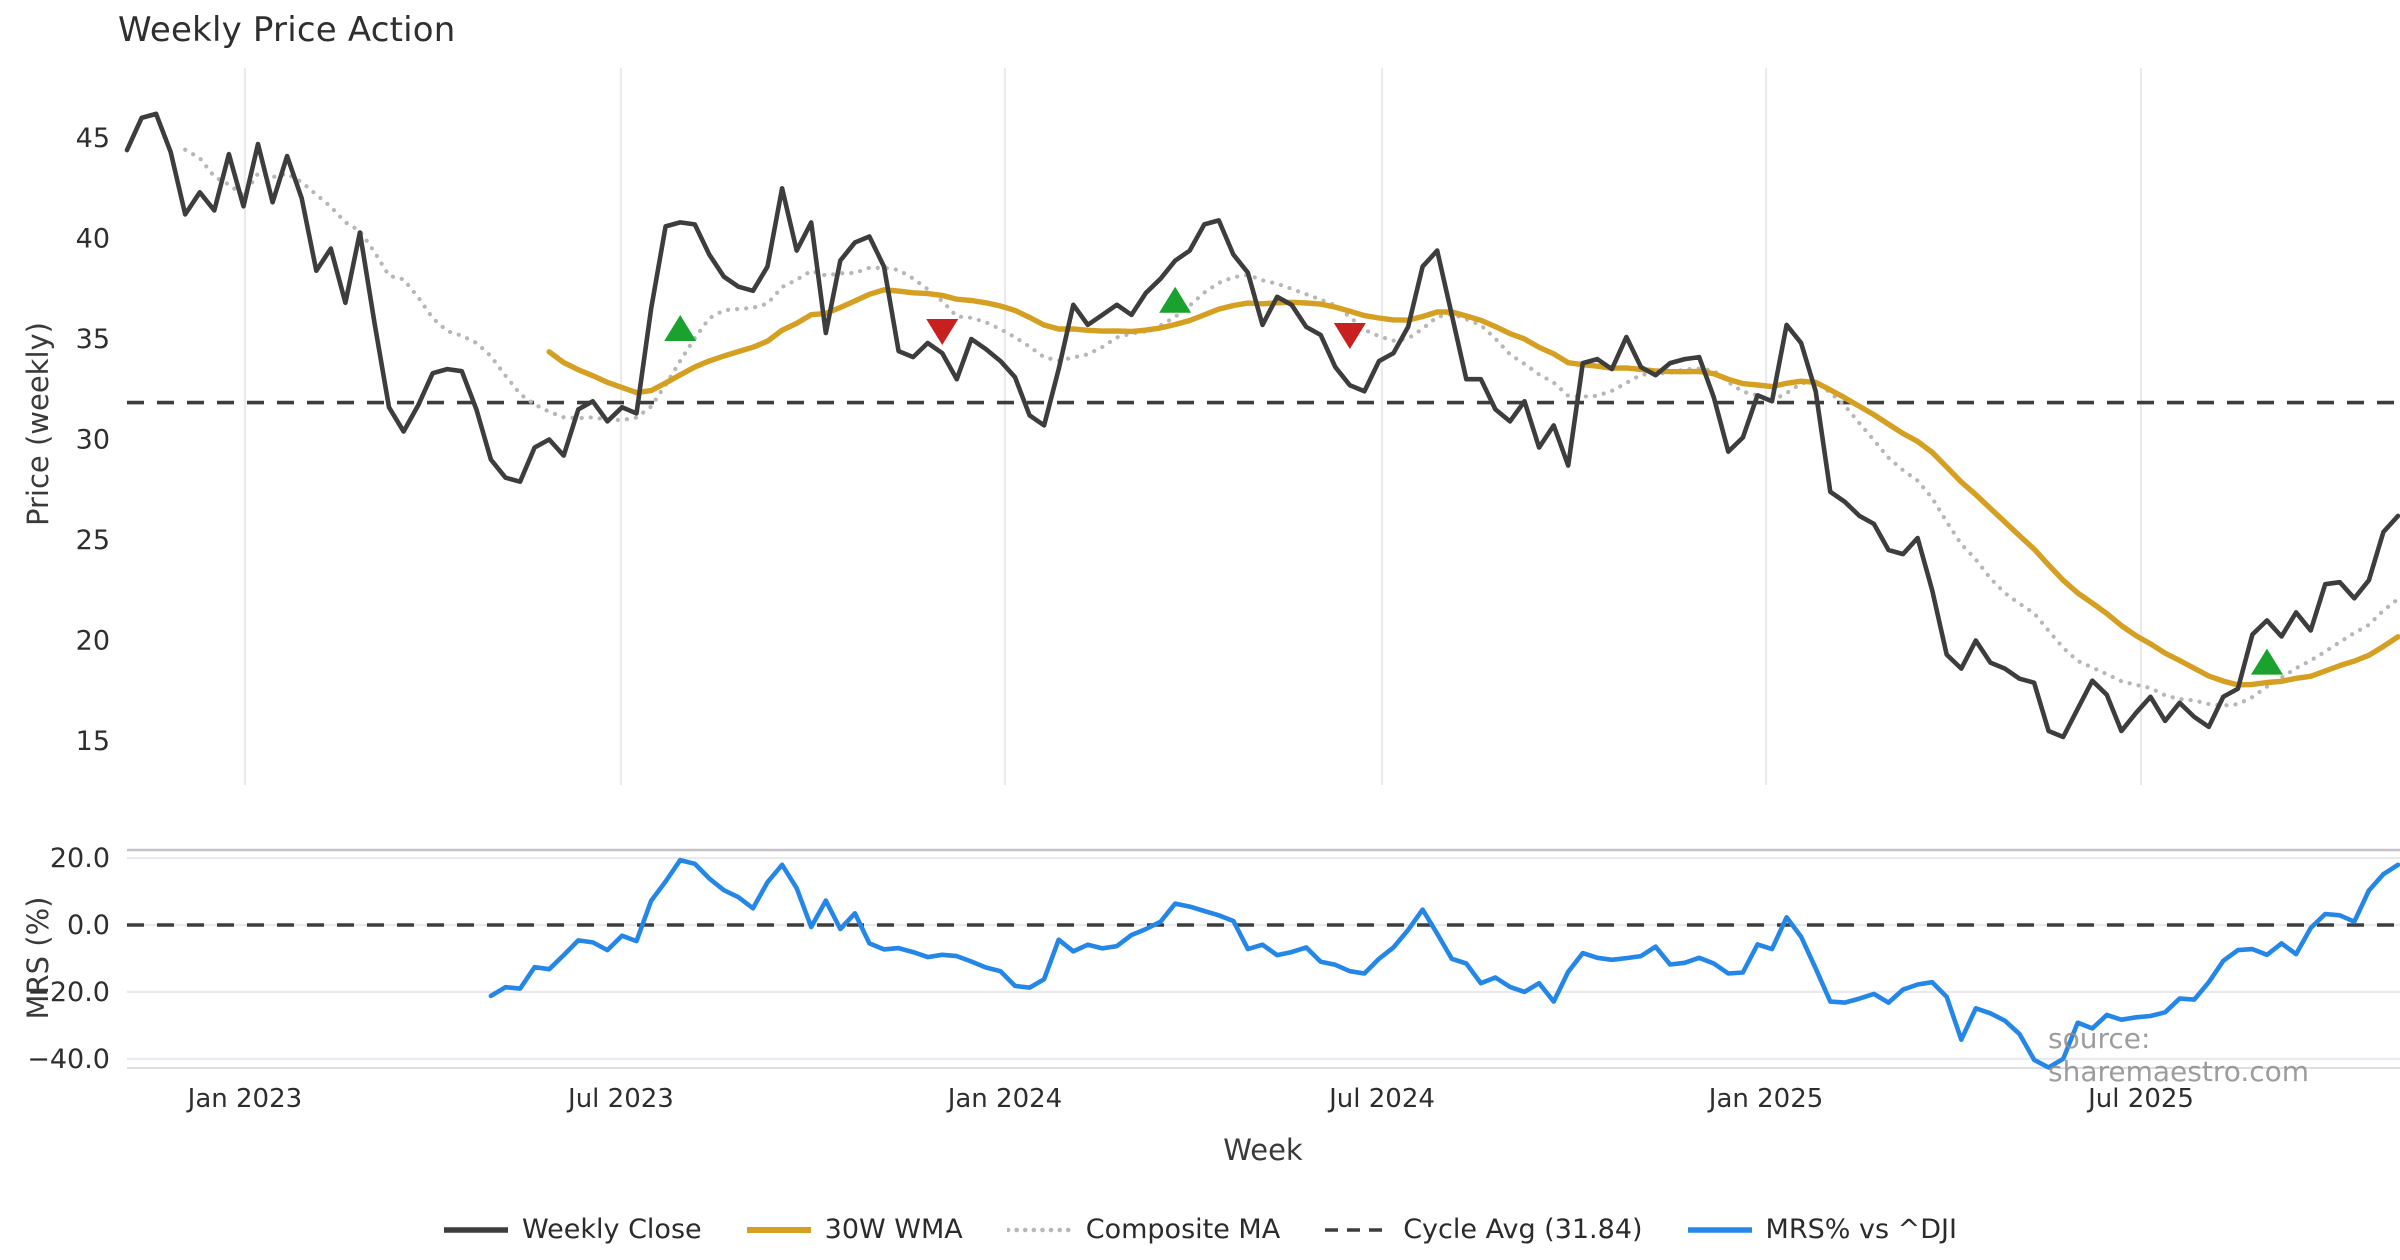  Describe the element at coordinates (1523, 1229) in the screenshot. I see `legend-label: Cycle Avg (31.84)` at that location.